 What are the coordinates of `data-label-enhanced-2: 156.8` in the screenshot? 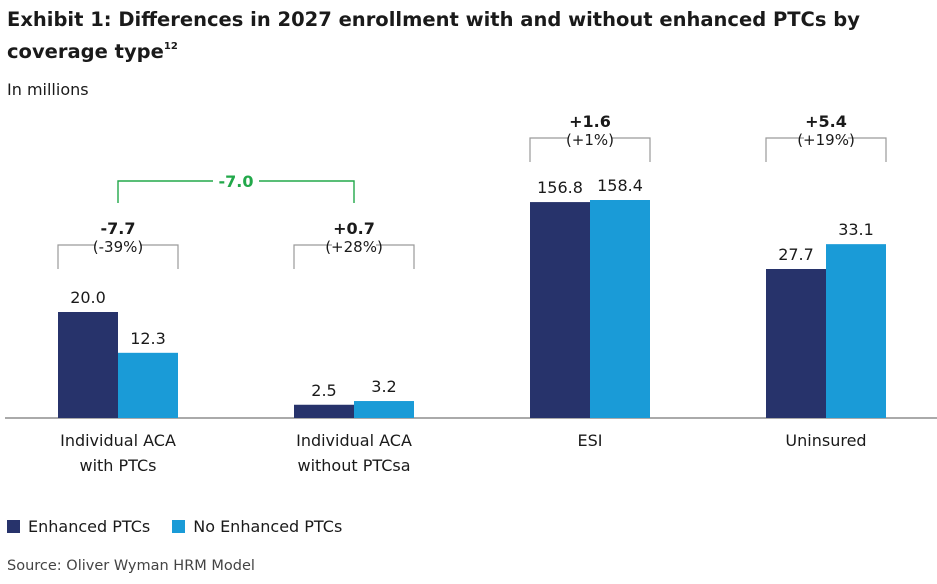 It's located at (560, 187).